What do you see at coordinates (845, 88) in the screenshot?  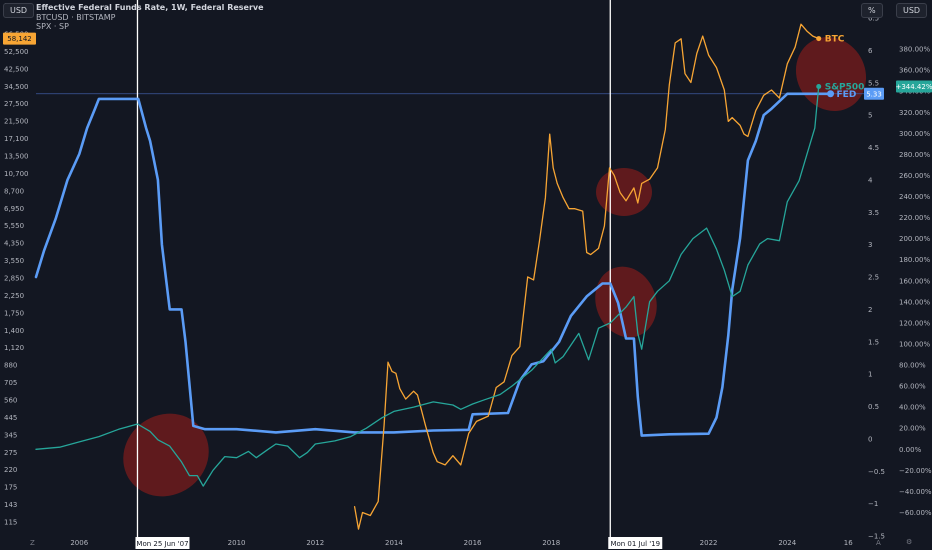 I see `annotation-1: S&P500` at bounding box center [845, 88].